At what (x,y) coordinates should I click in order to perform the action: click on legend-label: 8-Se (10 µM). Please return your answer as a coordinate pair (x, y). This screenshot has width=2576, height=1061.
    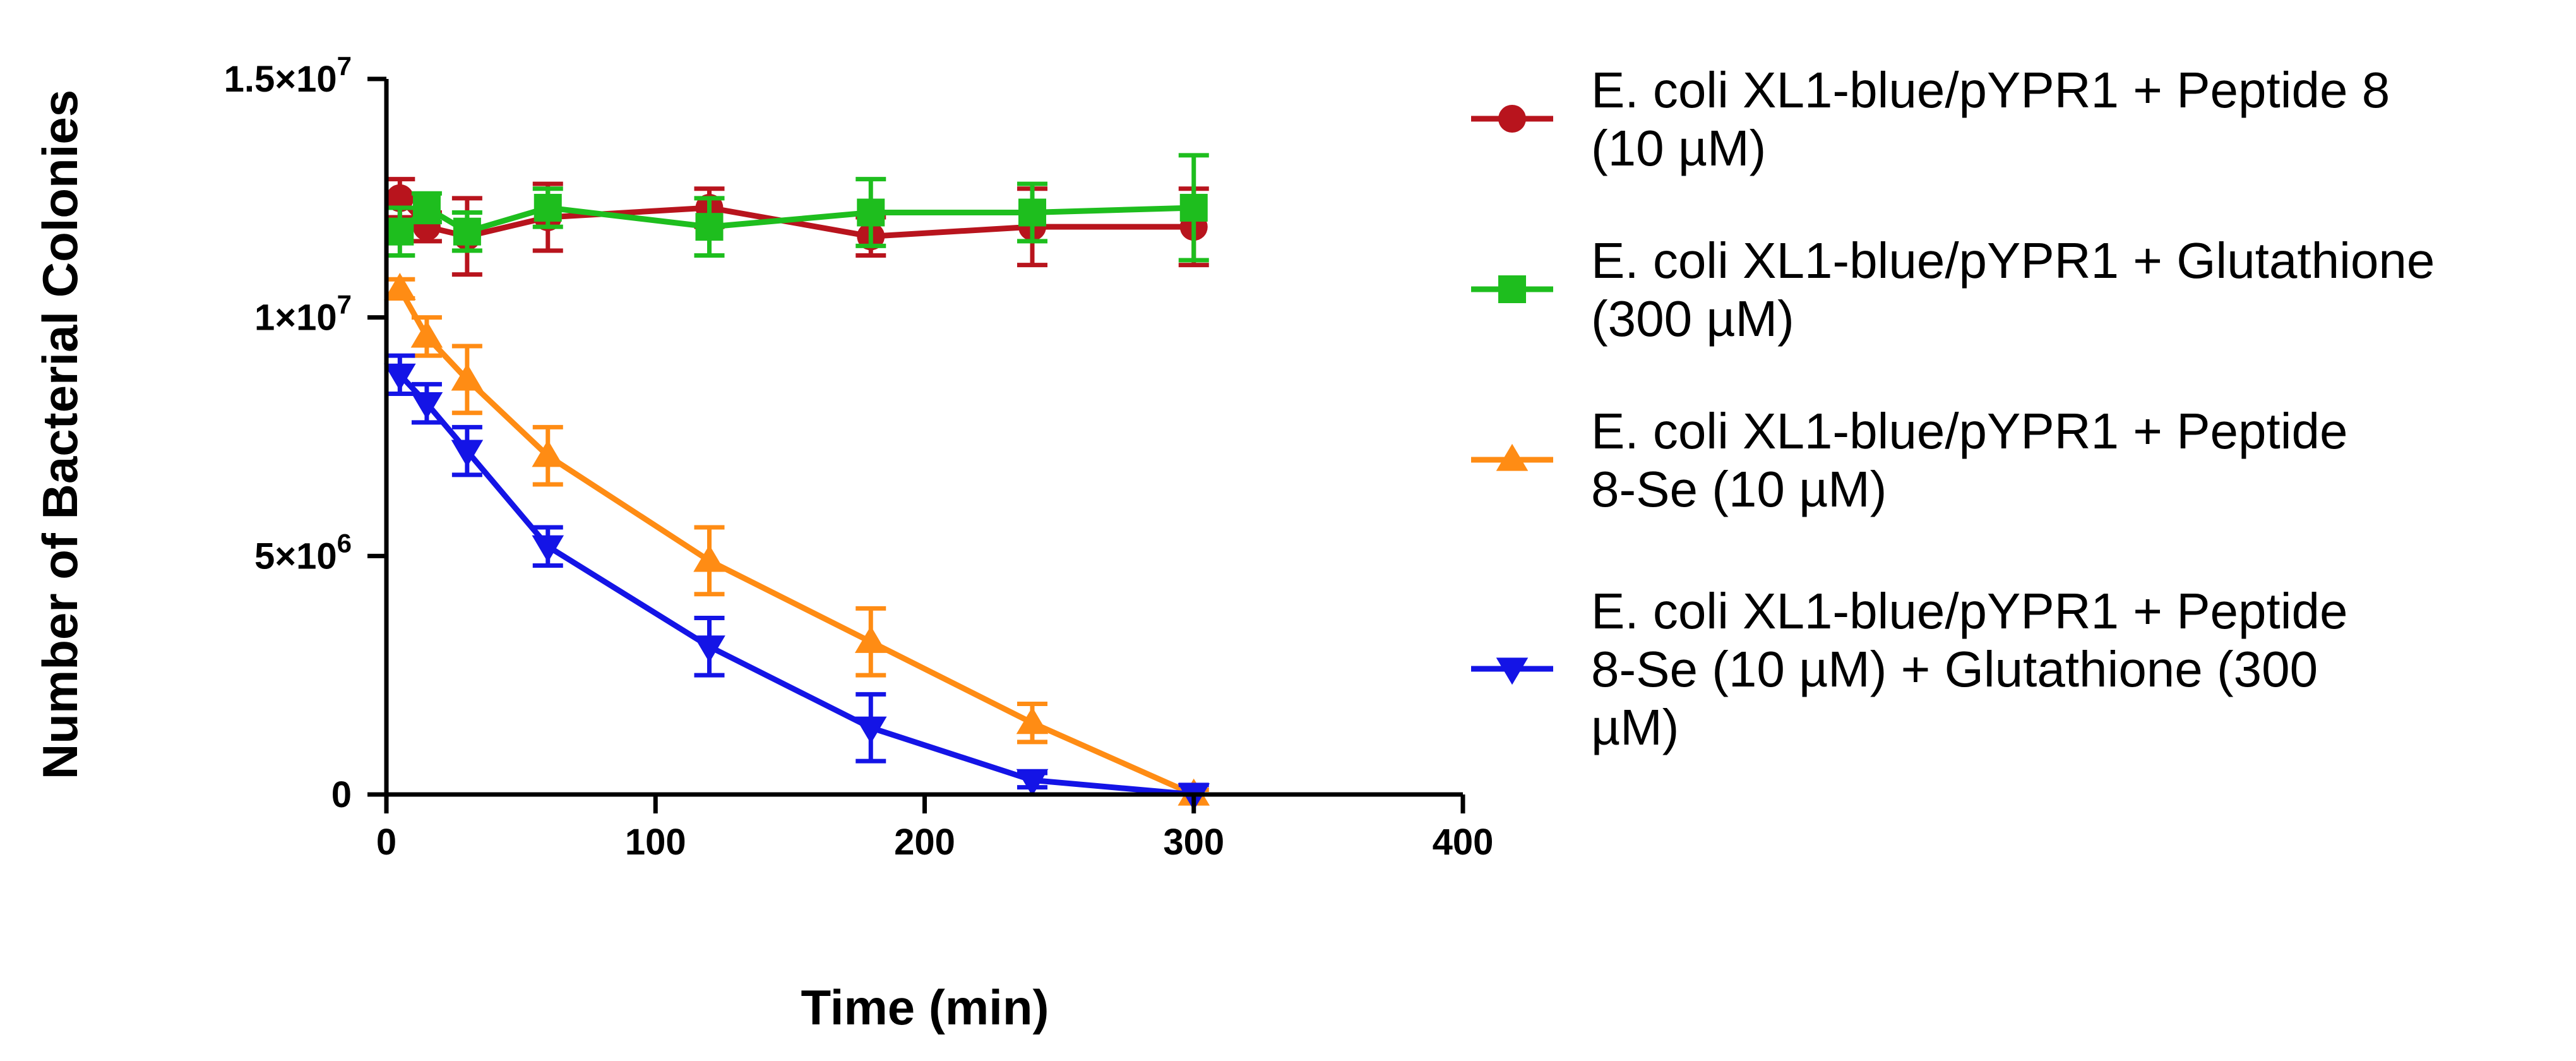
    Looking at the image, I should click on (1739, 489).